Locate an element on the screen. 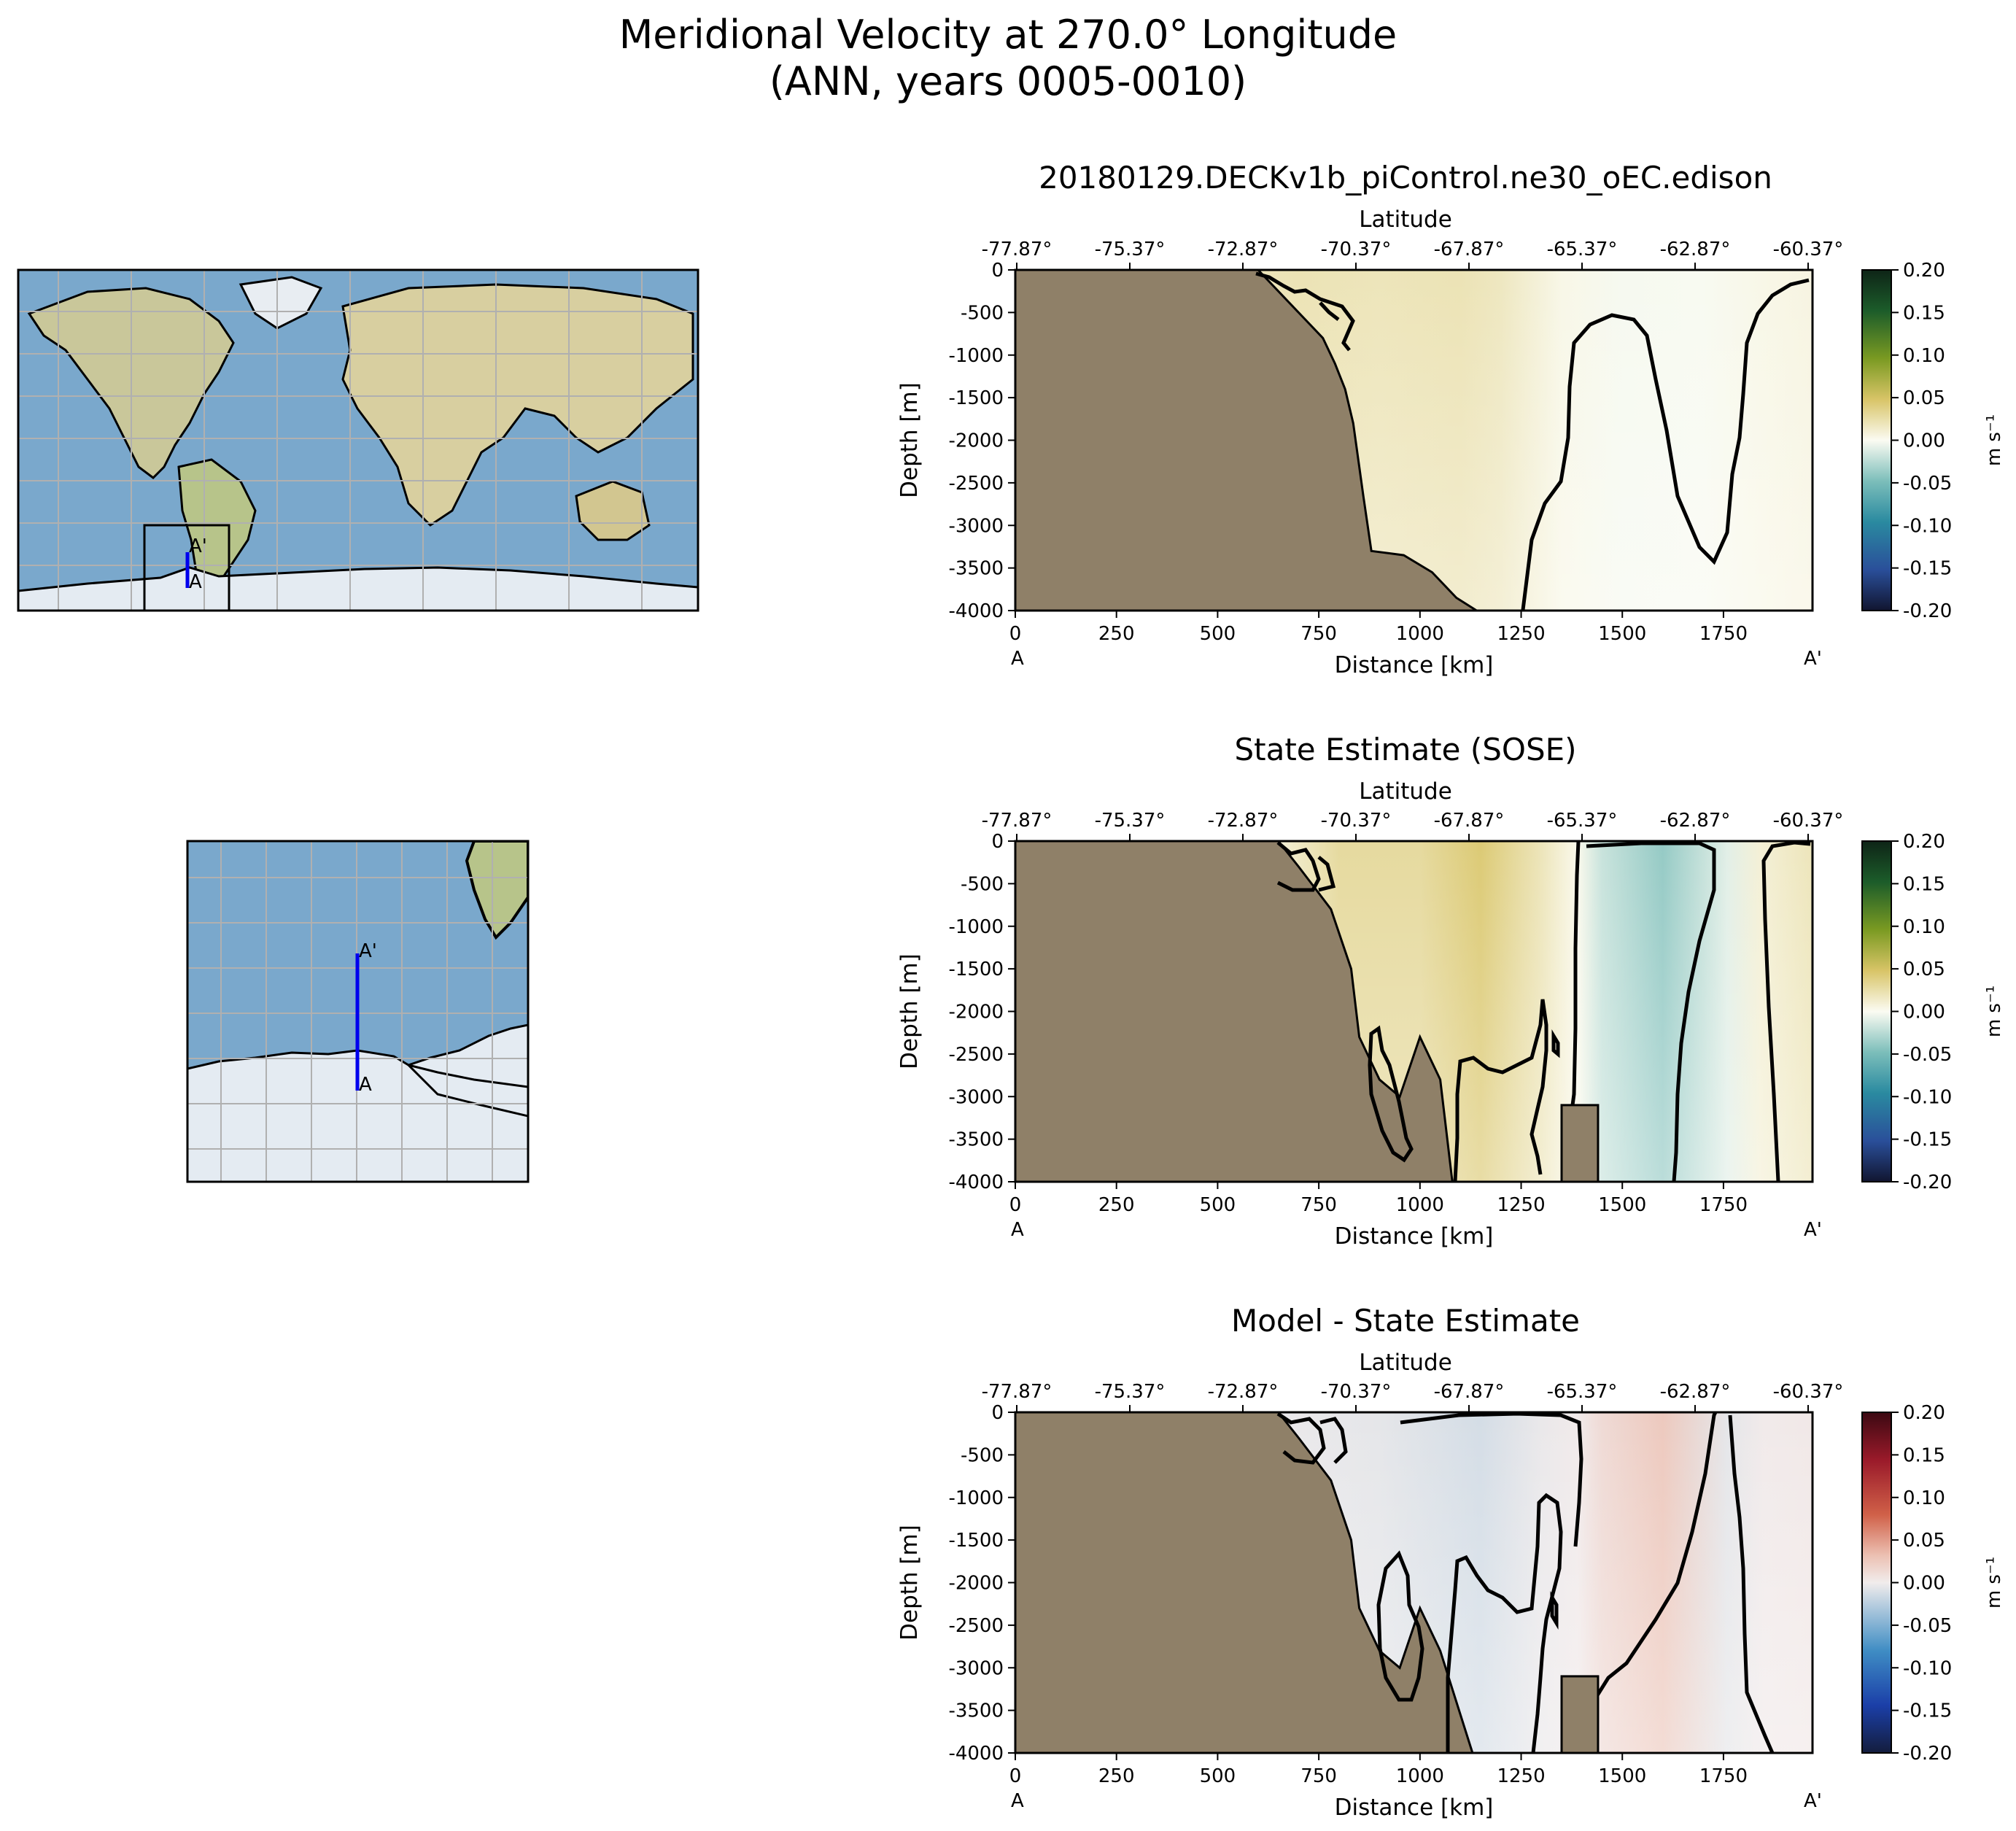 Image resolution: width=2016 pixels, height=1831 pixels. australia is located at coordinates (613, 510).